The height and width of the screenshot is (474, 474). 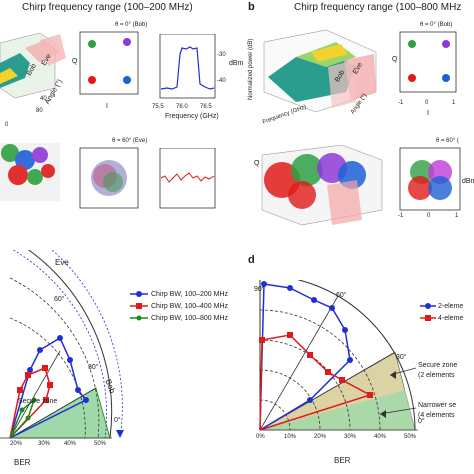 I want to click on panel-d-xtick-0: 0%, so click(x=260, y=437).